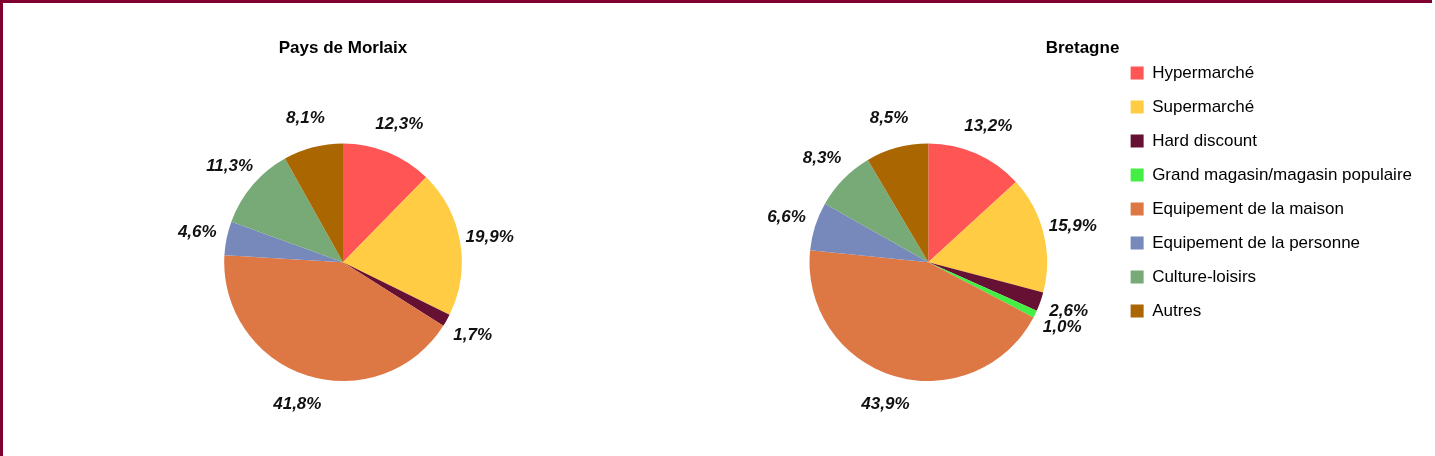 Image resolution: width=1435 pixels, height=456 pixels. Describe the element at coordinates (297, 403) in the screenshot. I see `data-label: 41,8%` at that location.